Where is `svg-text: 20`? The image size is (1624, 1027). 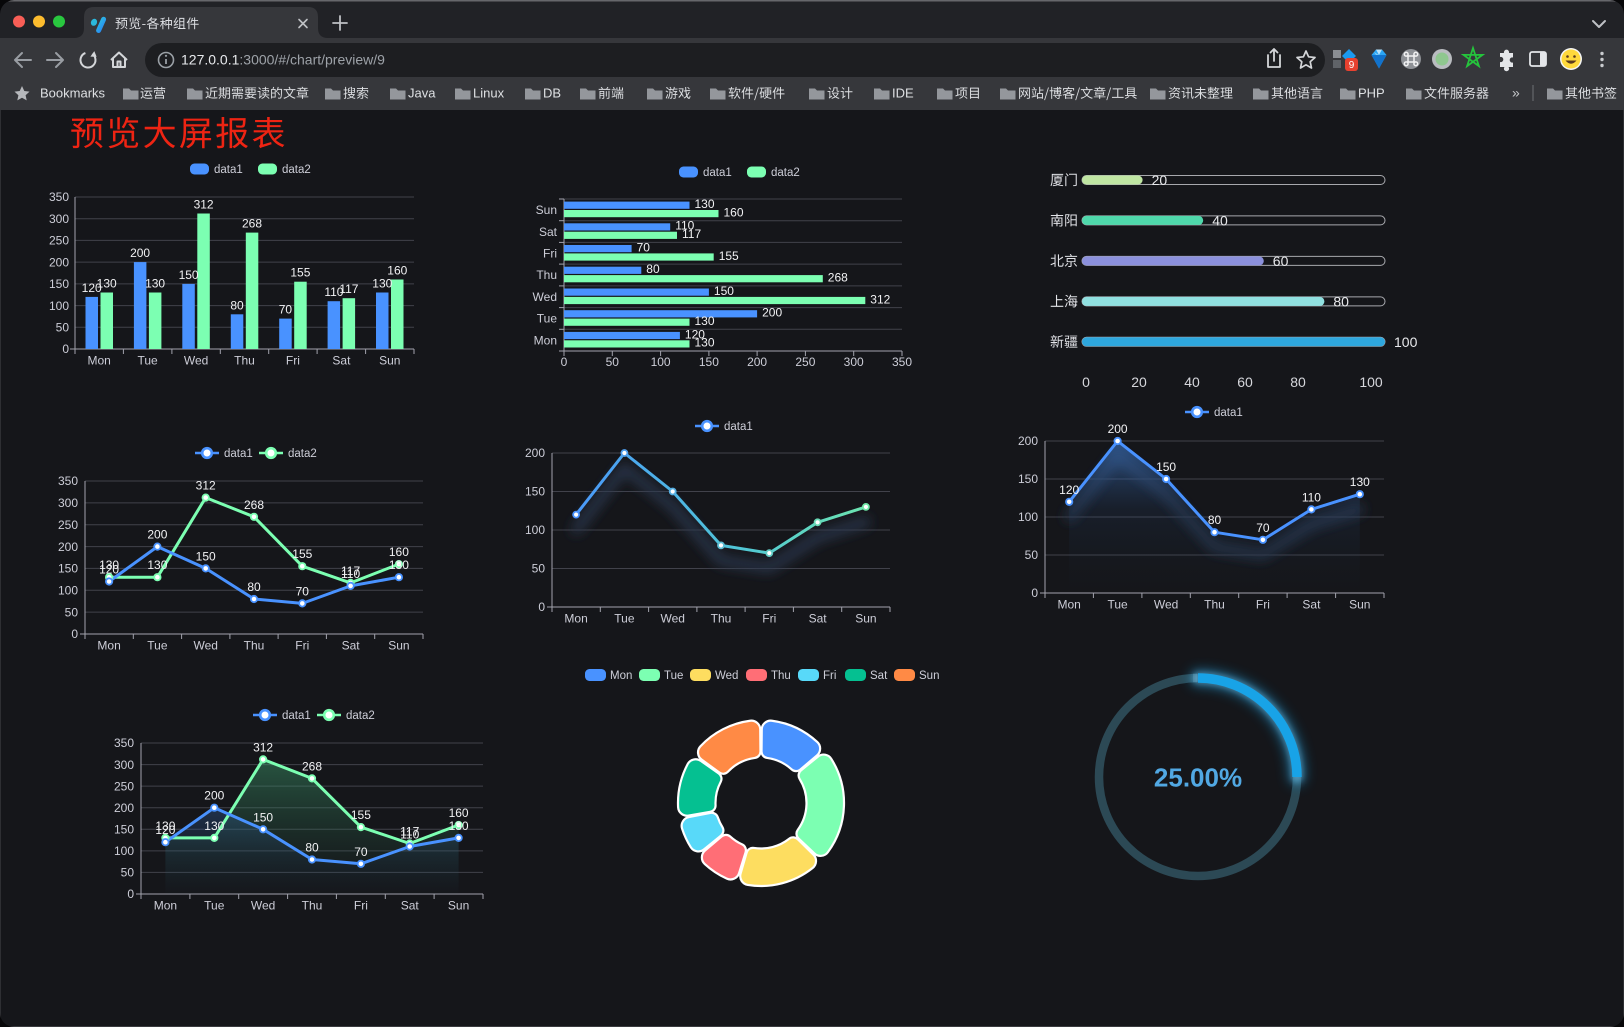
svg-text: 20 is located at coordinates (1160, 180).